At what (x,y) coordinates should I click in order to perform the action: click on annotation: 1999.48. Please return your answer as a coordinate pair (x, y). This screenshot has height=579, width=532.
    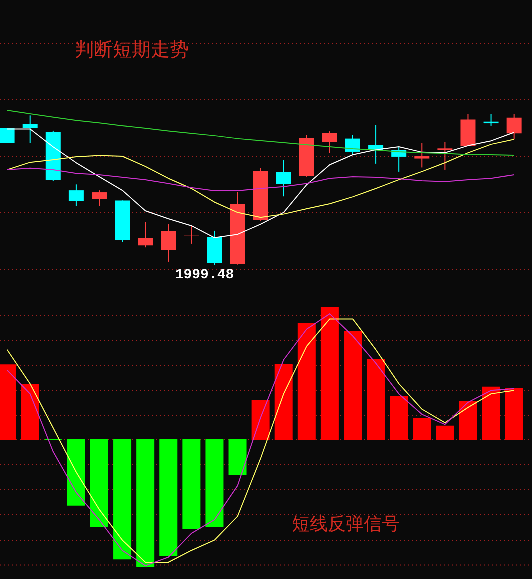
    Looking at the image, I should click on (204, 275).